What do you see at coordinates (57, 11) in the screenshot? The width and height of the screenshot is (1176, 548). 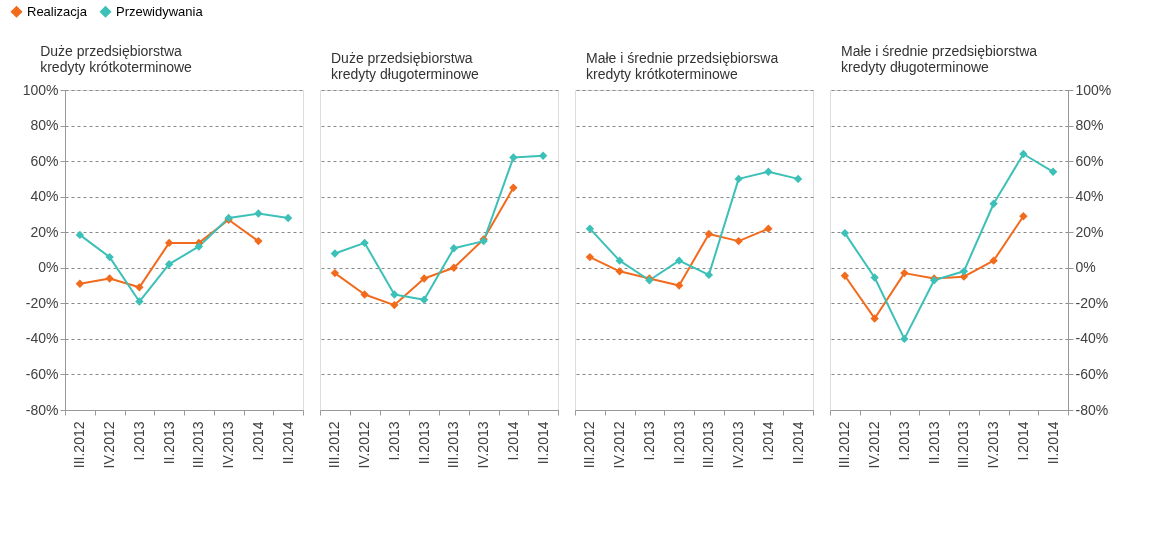 I see `legend-label: Realizacja` at bounding box center [57, 11].